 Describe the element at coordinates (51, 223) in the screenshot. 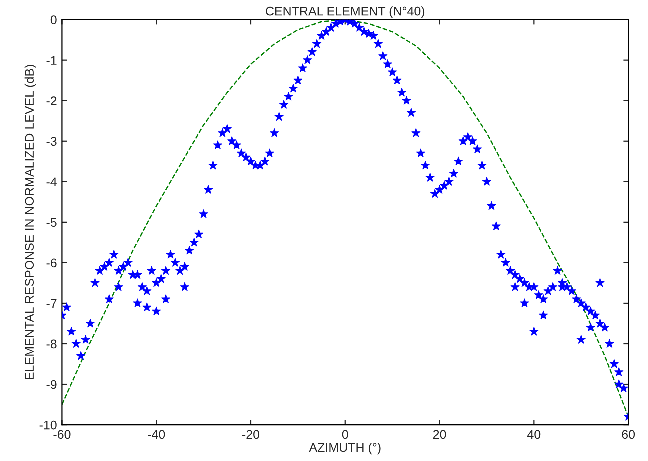

I see `y-tick-label: -5` at that location.